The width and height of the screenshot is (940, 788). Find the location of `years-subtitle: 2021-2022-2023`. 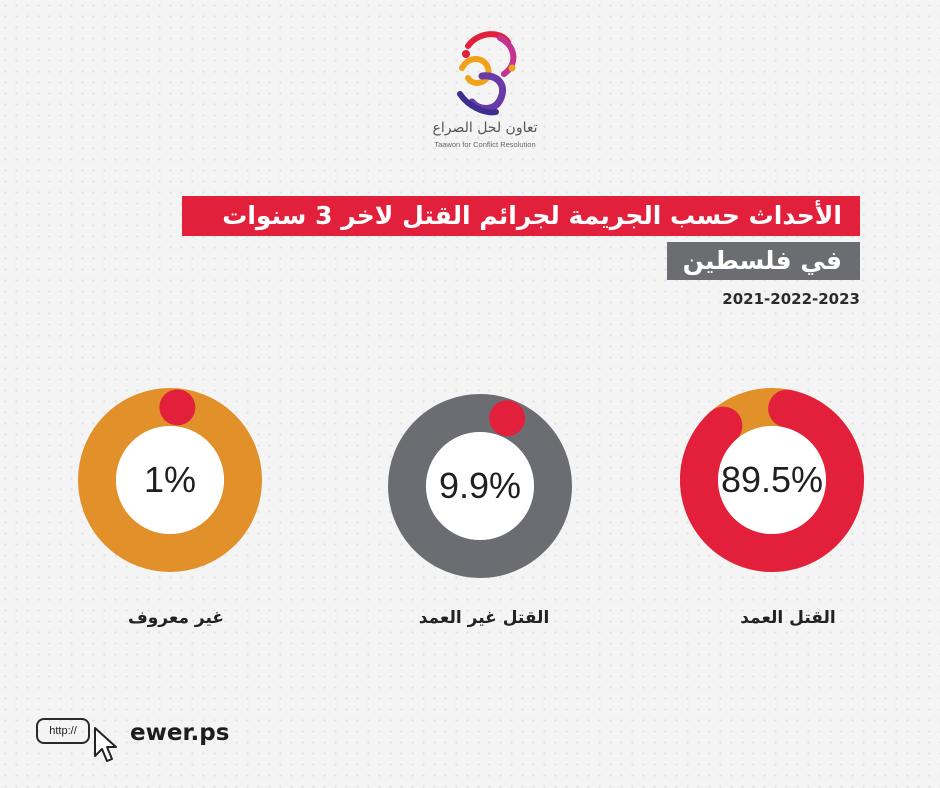

years-subtitle: 2021-2022-2023 is located at coordinates (791, 299).